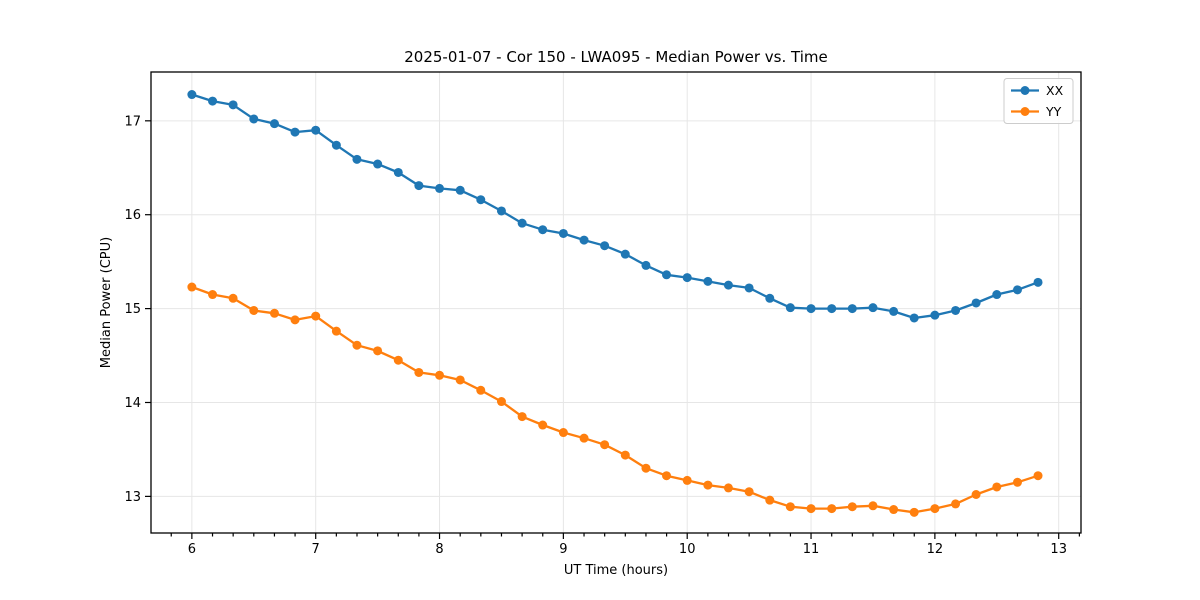 This screenshot has width=1200, height=600. I want to click on legend-label-xx: XX, so click(1055, 90).